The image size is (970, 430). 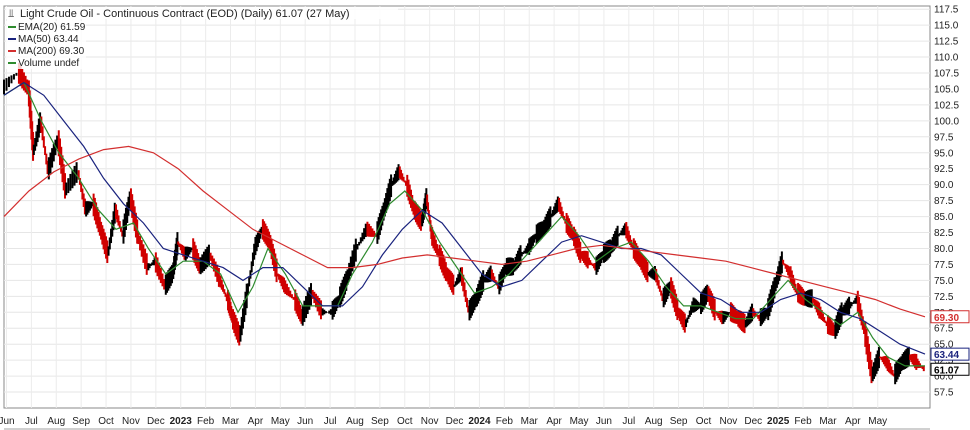 What do you see at coordinates (944, 377) in the screenshot?
I see `y-tick-label: 60.0` at bounding box center [944, 377].